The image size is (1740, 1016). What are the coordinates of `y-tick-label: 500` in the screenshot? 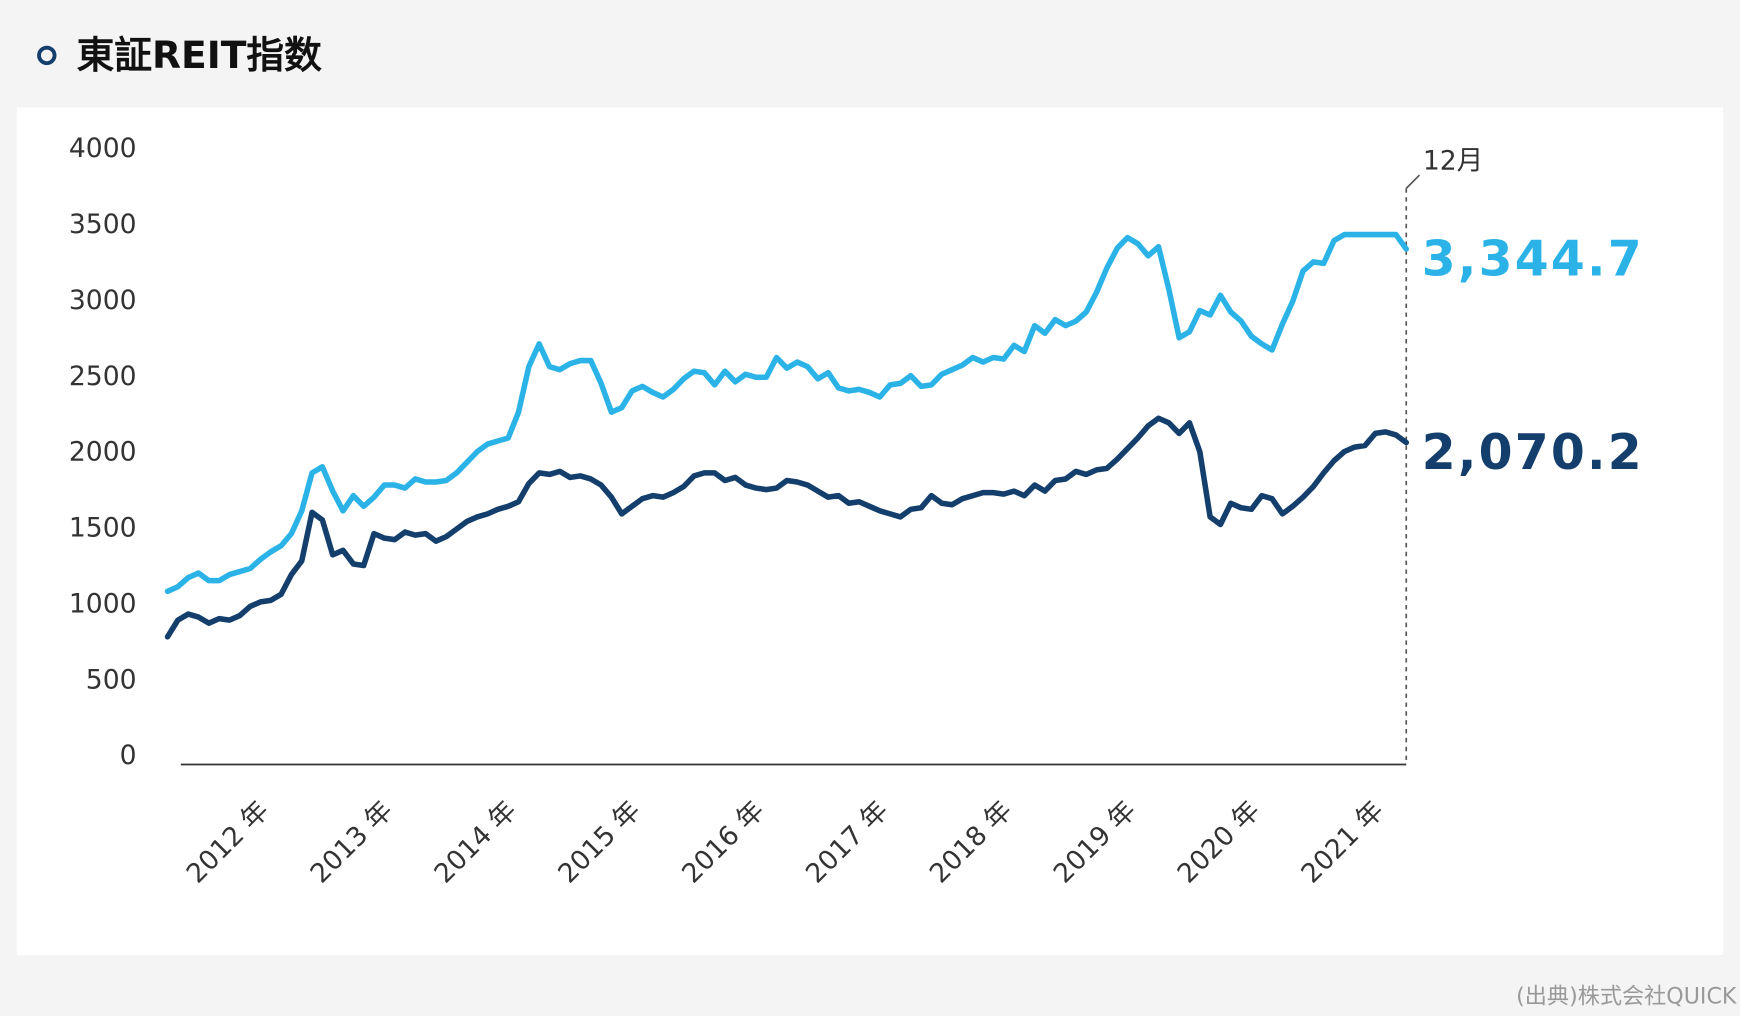 It's located at (111, 679).